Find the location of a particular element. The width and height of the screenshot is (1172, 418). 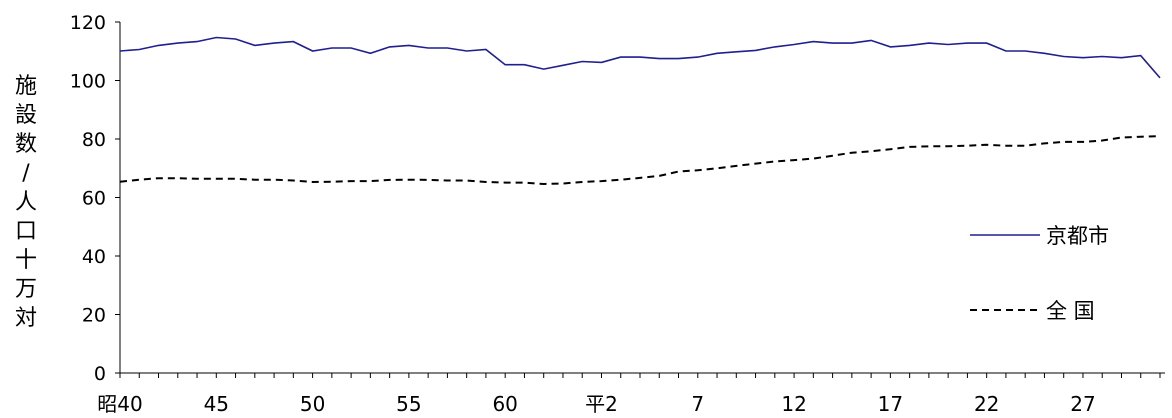

x-tick-label: 55 is located at coordinates (408, 404).